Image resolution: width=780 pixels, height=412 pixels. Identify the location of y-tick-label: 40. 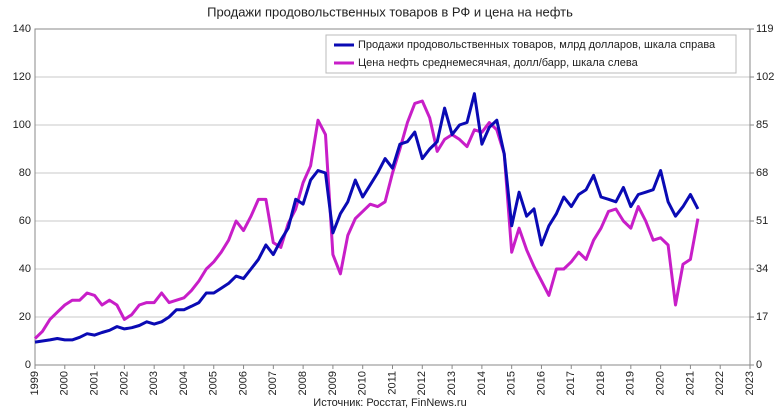
(25, 269).